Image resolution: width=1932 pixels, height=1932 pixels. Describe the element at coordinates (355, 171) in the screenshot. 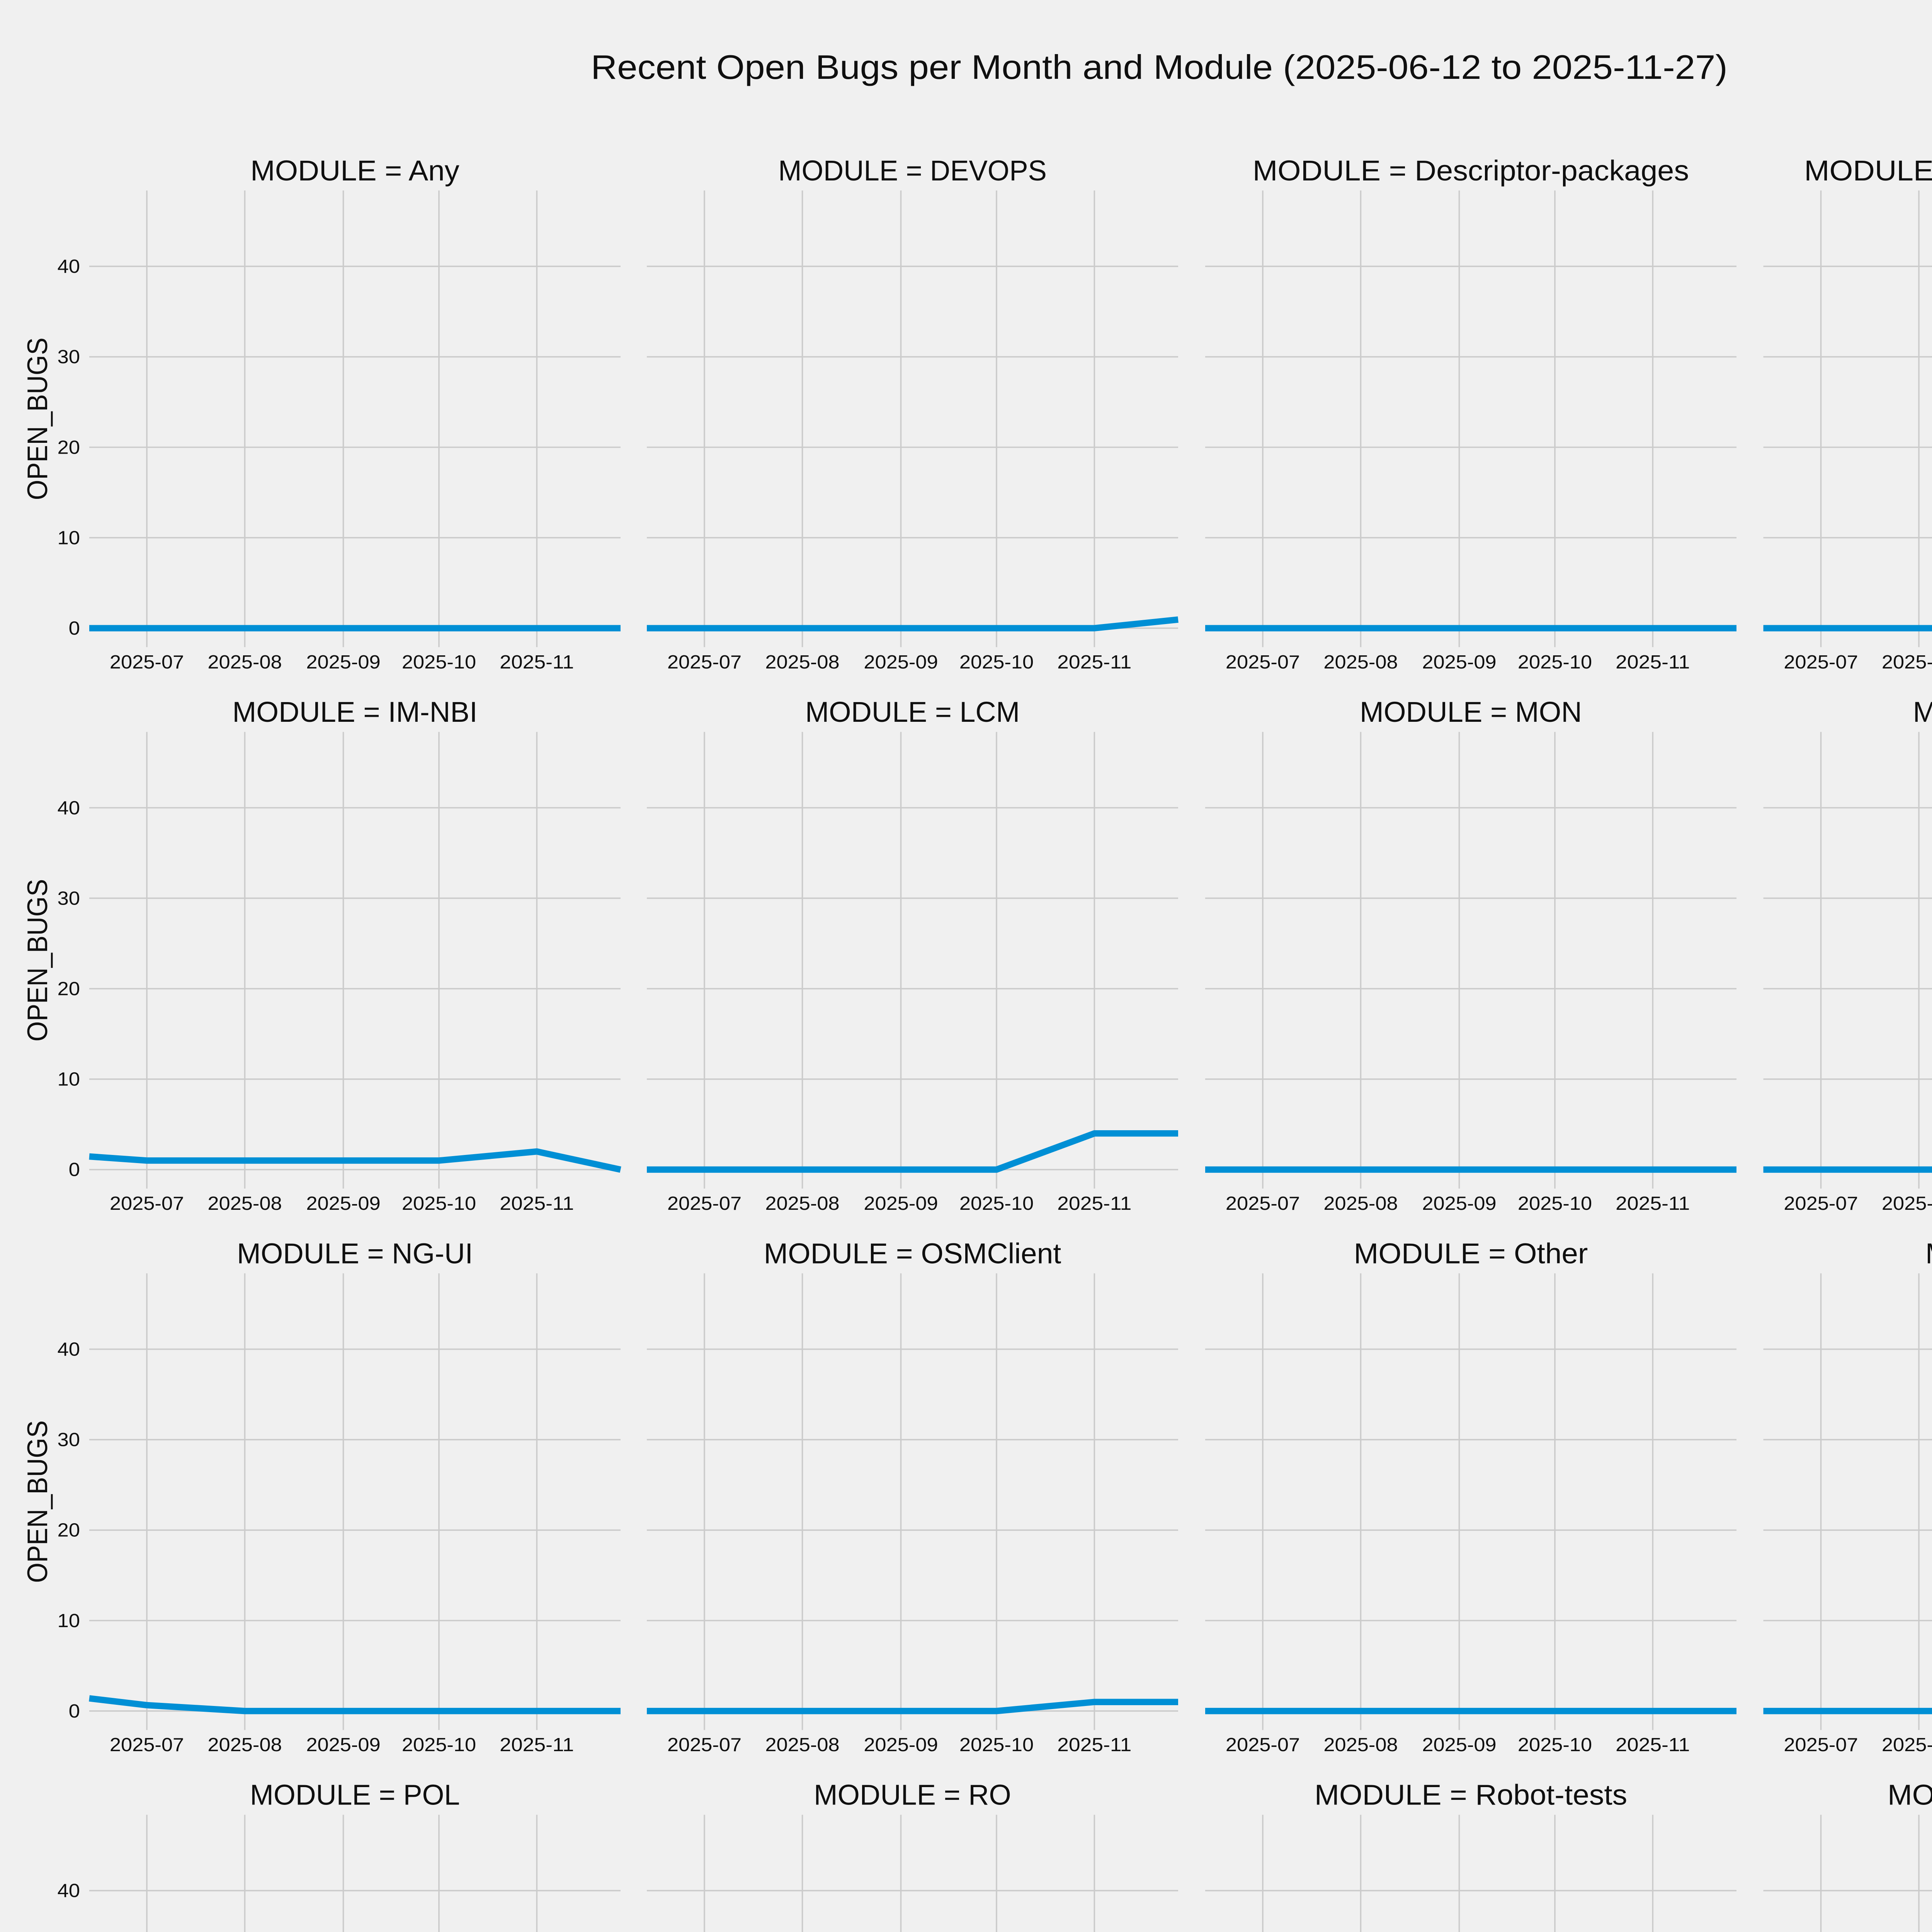

I see `svg-text: MODULE = Any` at that location.